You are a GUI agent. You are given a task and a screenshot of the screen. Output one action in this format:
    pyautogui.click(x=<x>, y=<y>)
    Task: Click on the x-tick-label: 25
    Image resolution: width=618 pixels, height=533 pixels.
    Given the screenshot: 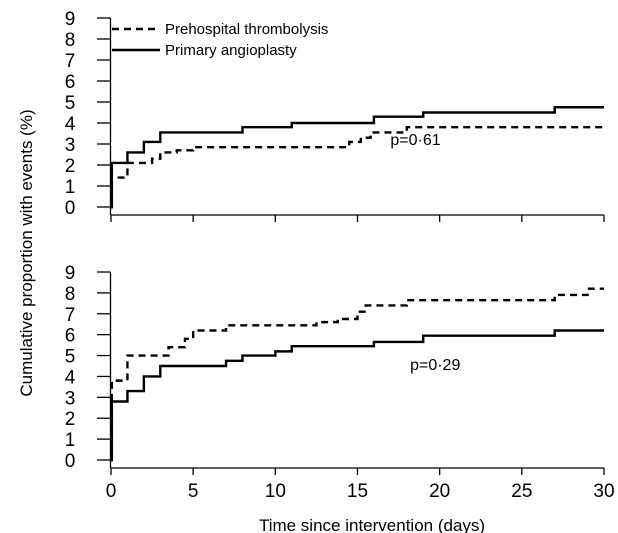 What is the action you would take?
    pyautogui.click(x=521, y=491)
    